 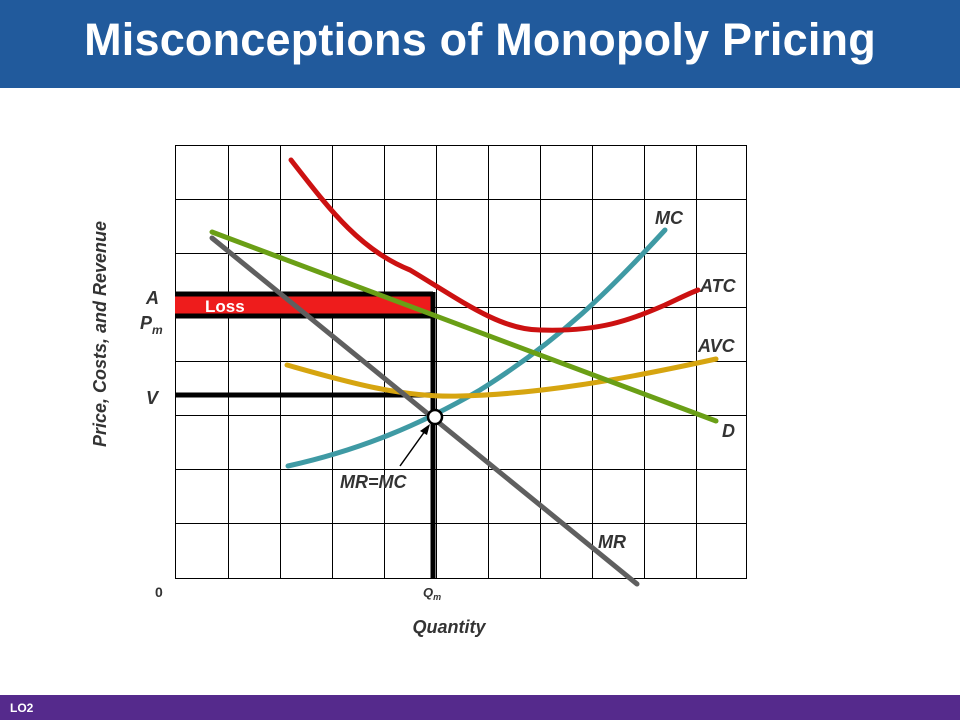 I want to click on y-axis-label: Price, Costs, and Revenue, so click(x=100, y=334).